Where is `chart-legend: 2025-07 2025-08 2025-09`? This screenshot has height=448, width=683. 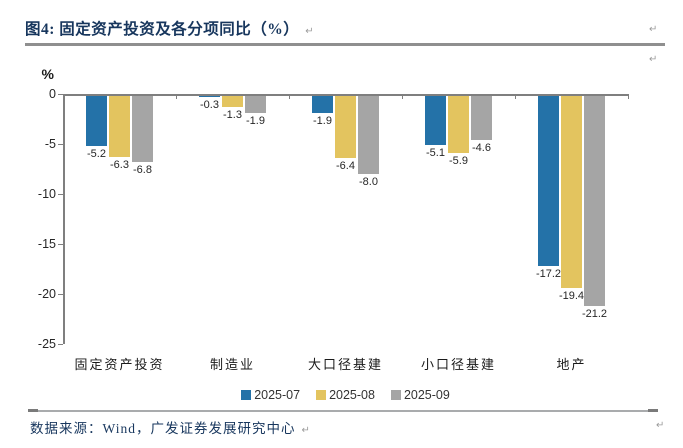
chart-legend: 2025-07 2025-08 2025-09 is located at coordinates (345, 395).